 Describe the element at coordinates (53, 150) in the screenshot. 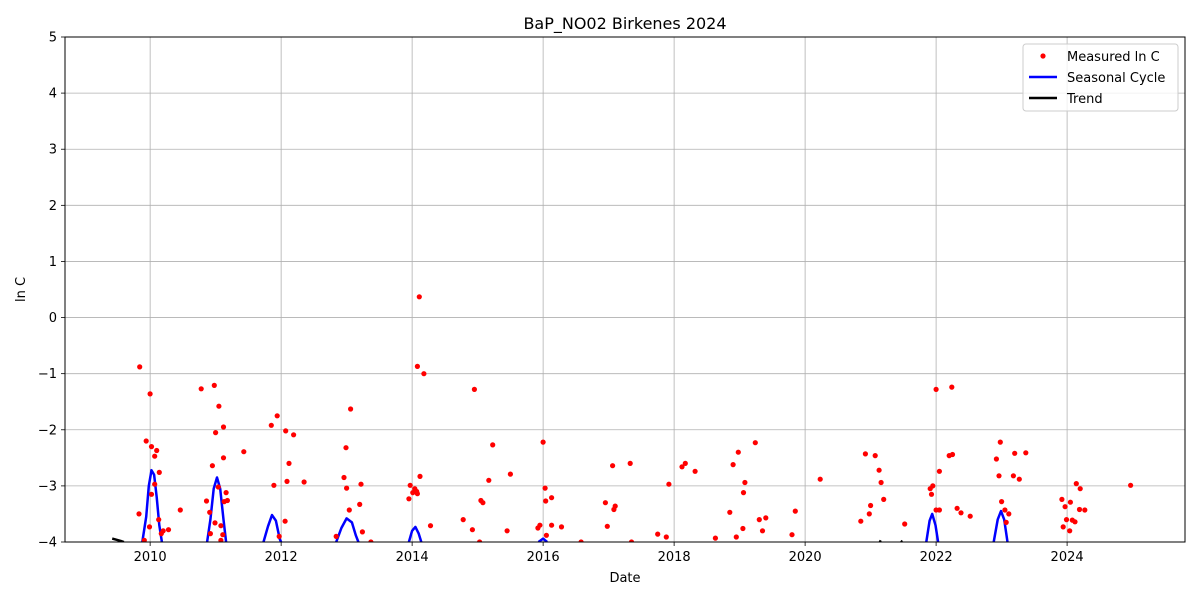

I see `y-tick-label: 3` at that location.